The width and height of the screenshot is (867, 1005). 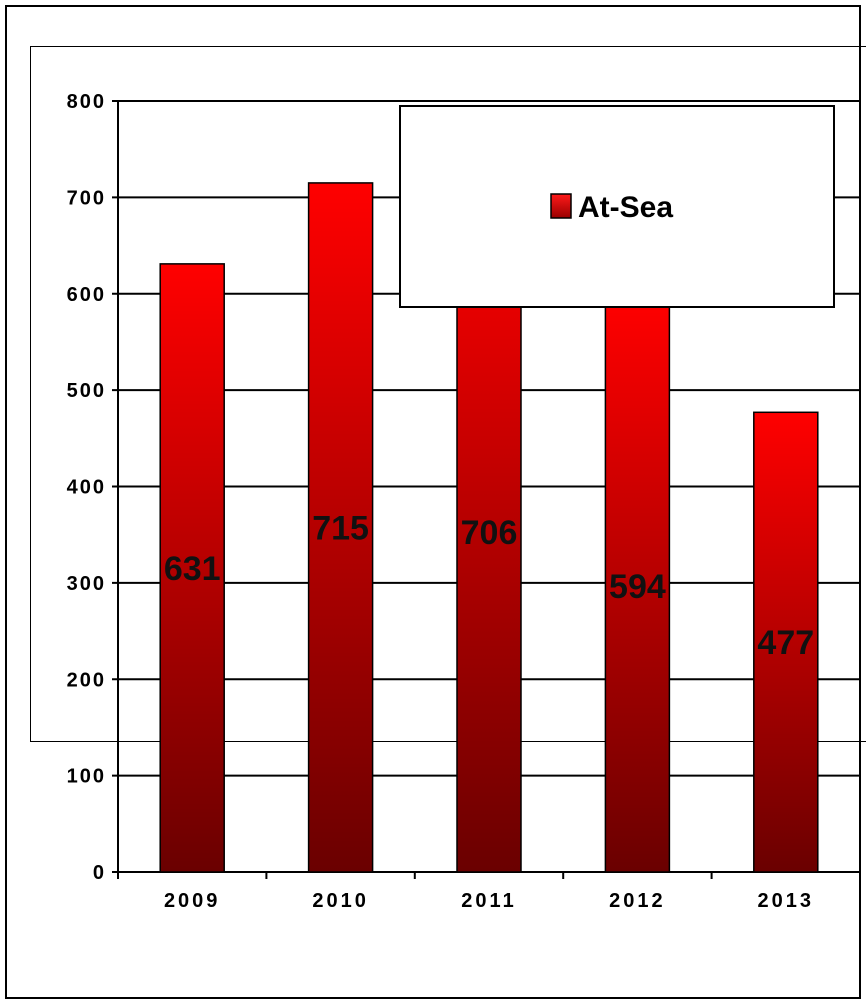 I want to click on legend-box, so click(x=617, y=206).